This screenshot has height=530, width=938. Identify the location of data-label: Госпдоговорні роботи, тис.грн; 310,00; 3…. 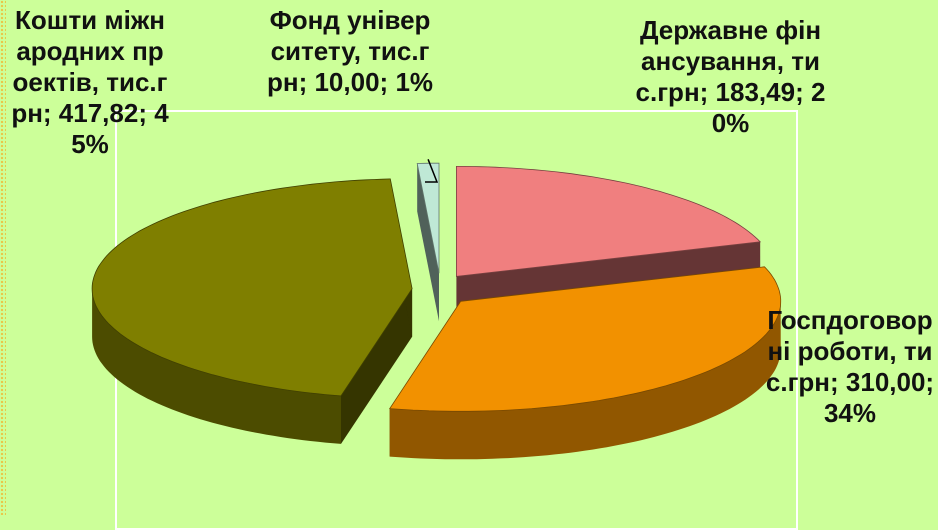
(850, 367).